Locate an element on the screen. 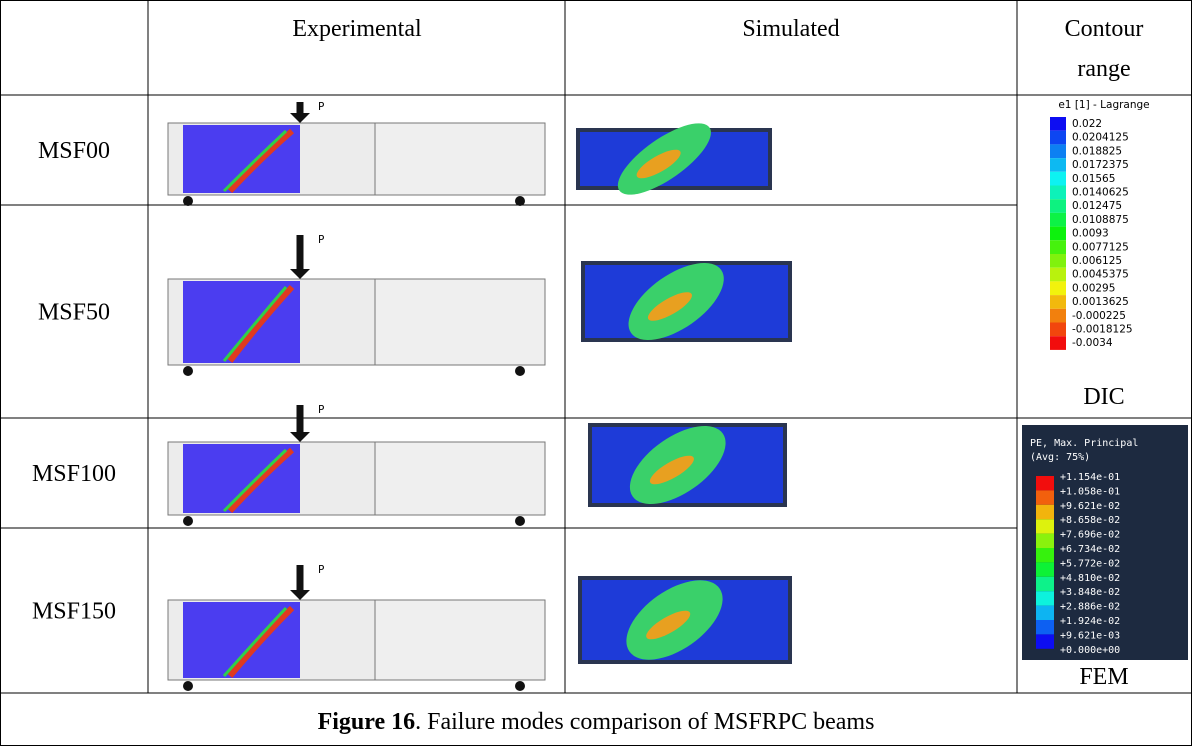 Image resolution: width=1192 pixels, height=746 pixels. row-label: MSF00 is located at coordinates (74, 151).